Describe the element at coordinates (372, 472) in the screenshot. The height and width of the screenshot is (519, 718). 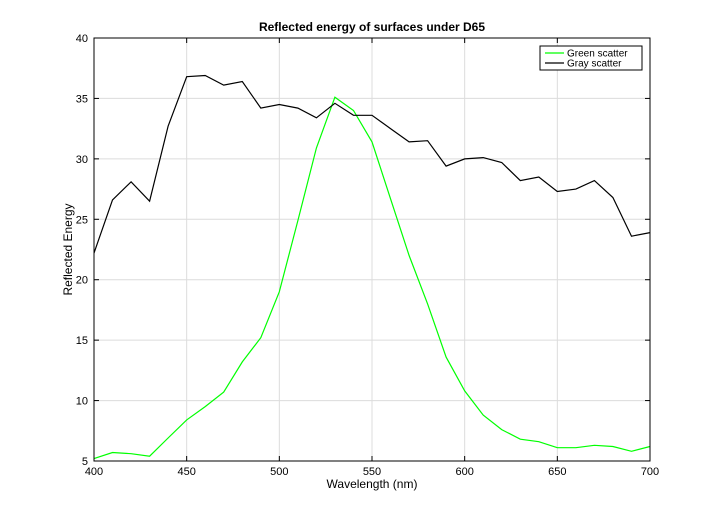
I see `x-tick-label: 550` at that location.